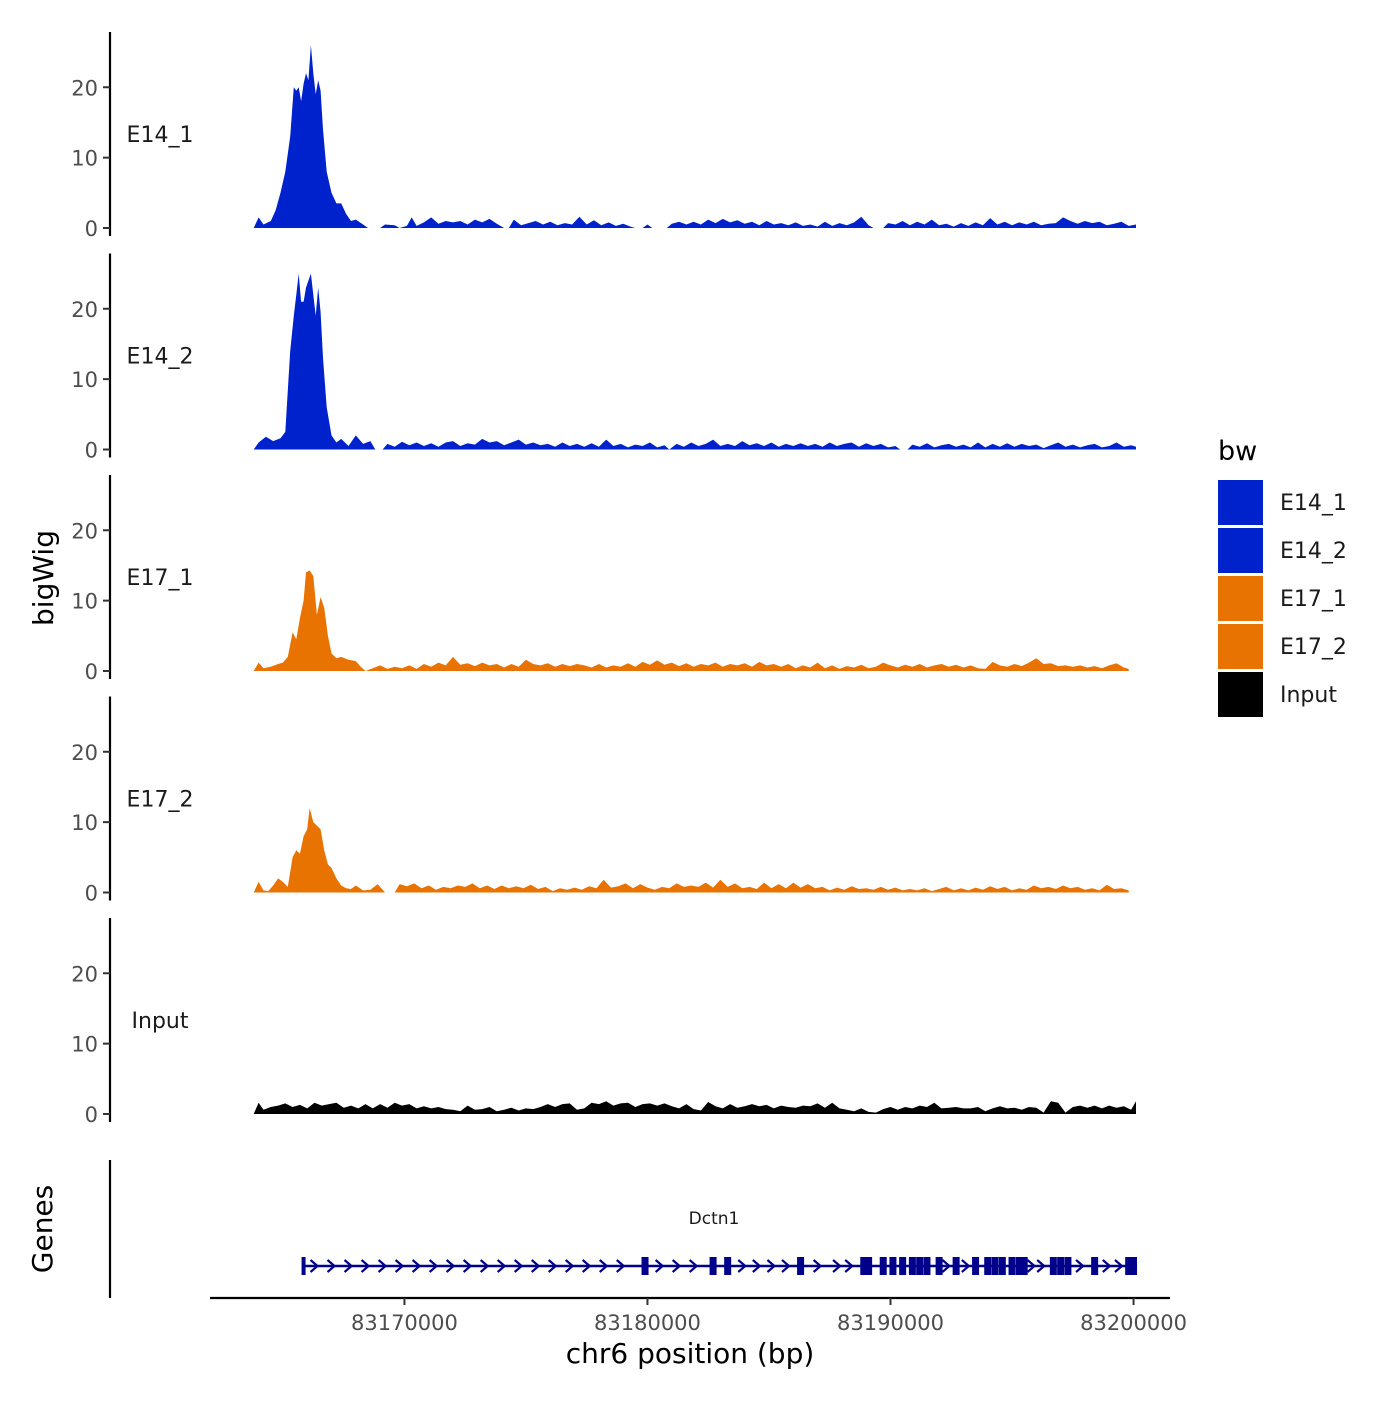 The image size is (1400, 1405). Describe the element at coordinates (647, 1323) in the screenshot. I see `x-tick-label: 83180000` at that location.